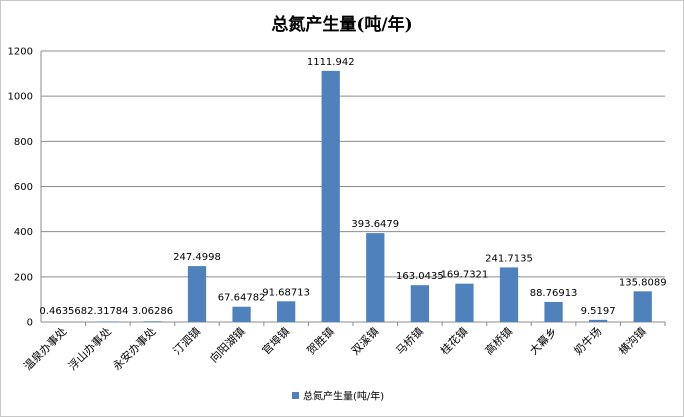  Describe the element at coordinates (509, 258) in the screenshot. I see `data-label: 241.7135` at that location.